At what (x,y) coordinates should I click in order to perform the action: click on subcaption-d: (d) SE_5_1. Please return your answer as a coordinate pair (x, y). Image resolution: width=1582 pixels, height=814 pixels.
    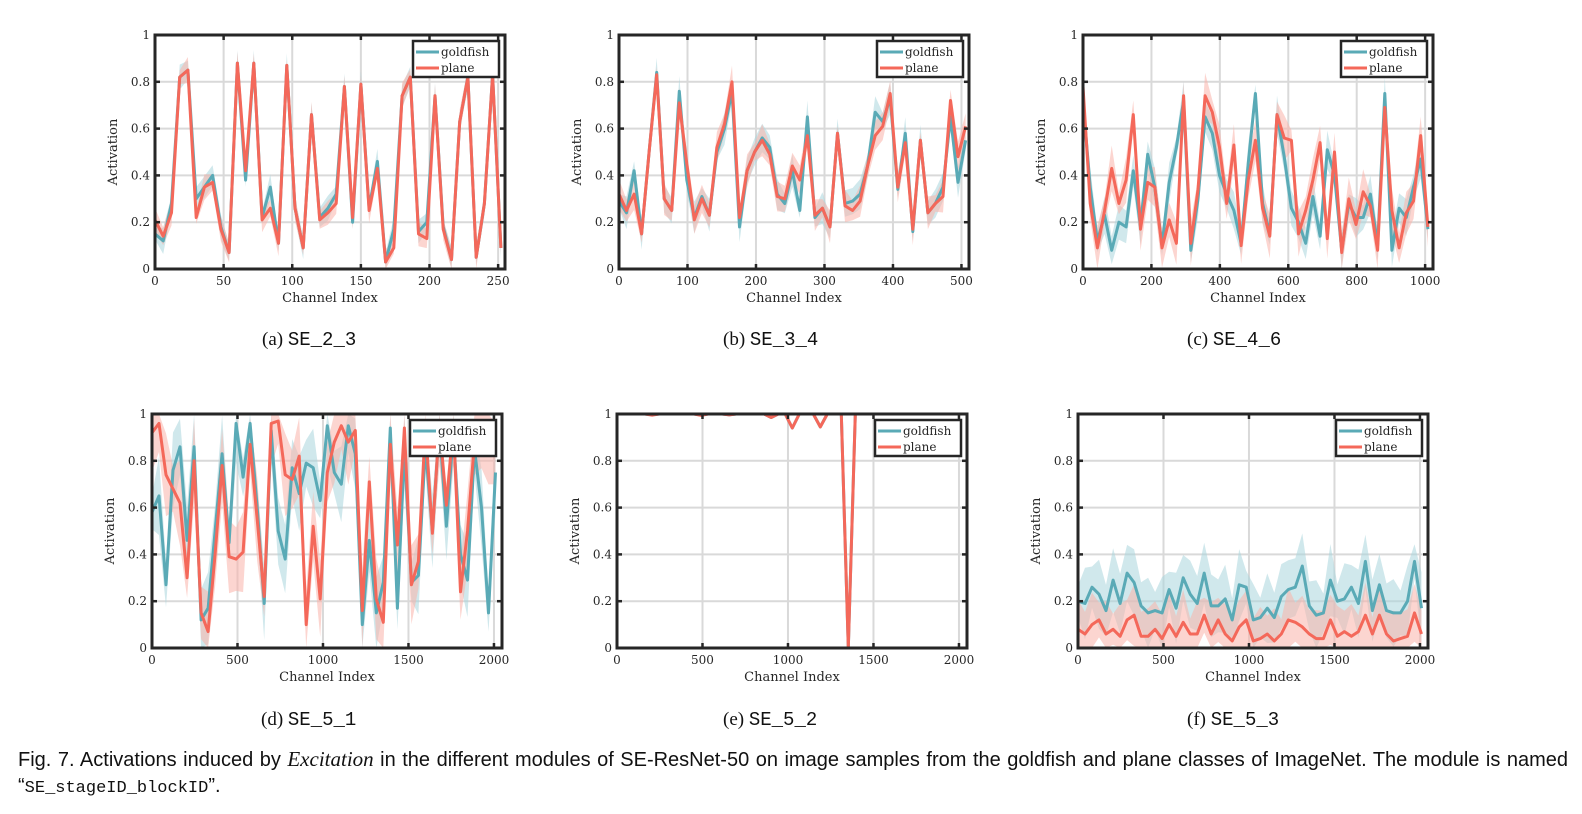
    Looking at the image, I should click on (308, 720).